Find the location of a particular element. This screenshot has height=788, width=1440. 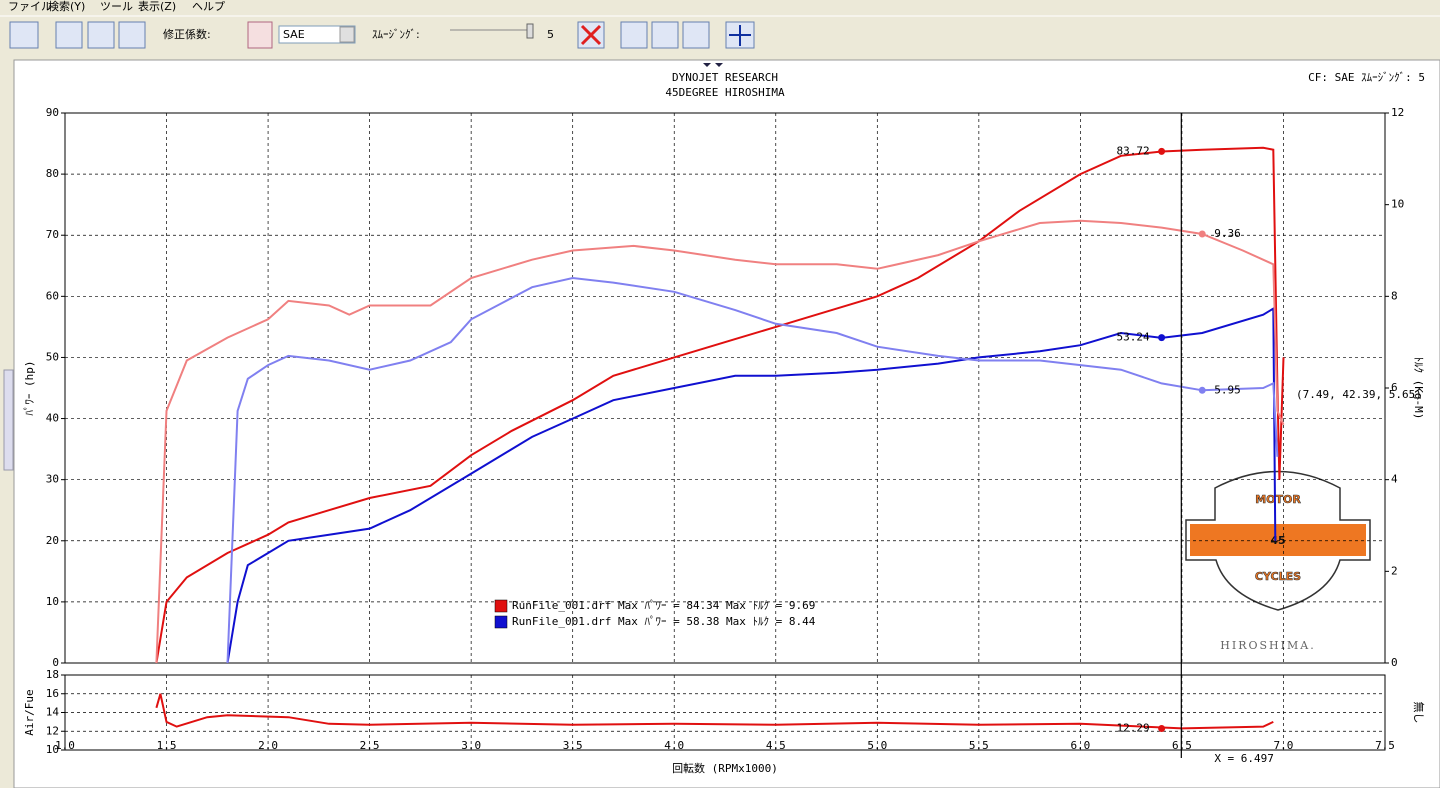

correction-select is located at coordinates (317, 34).